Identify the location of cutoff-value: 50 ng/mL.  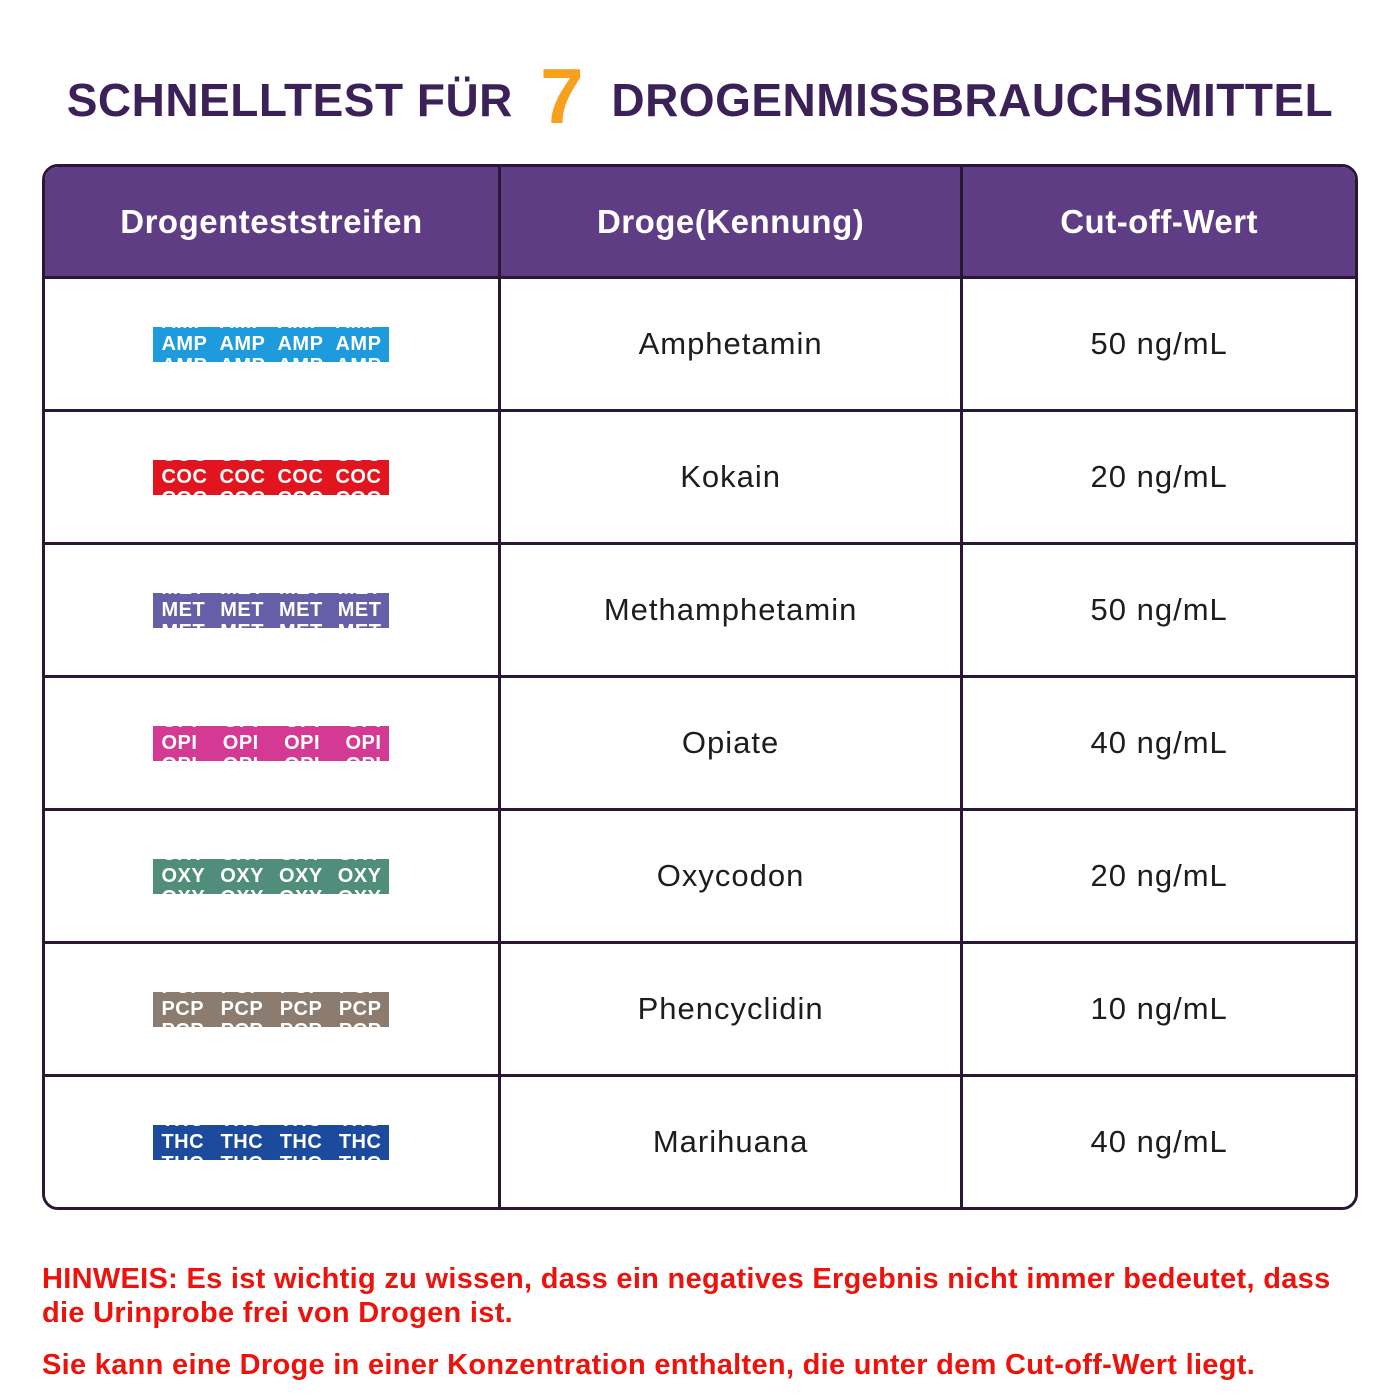
(1159, 343).